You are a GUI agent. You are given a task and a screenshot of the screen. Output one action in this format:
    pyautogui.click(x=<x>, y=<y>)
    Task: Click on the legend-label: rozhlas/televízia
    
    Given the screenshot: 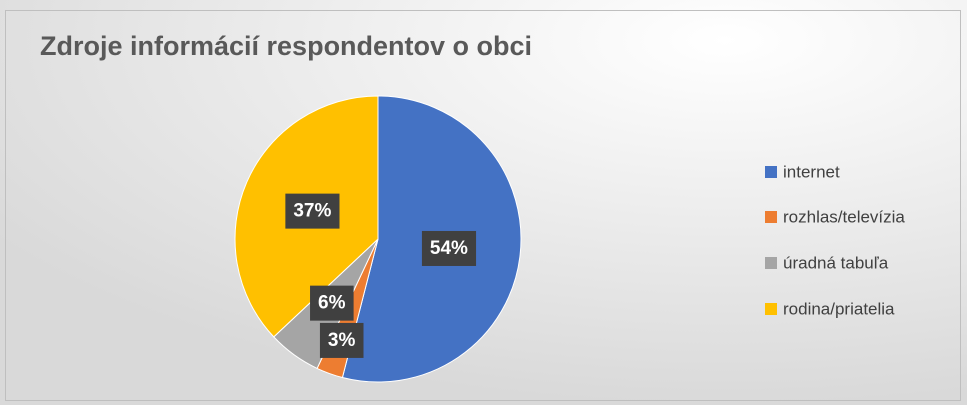 What is the action you would take?
    pyautogui.click(x=844, y=216)
    